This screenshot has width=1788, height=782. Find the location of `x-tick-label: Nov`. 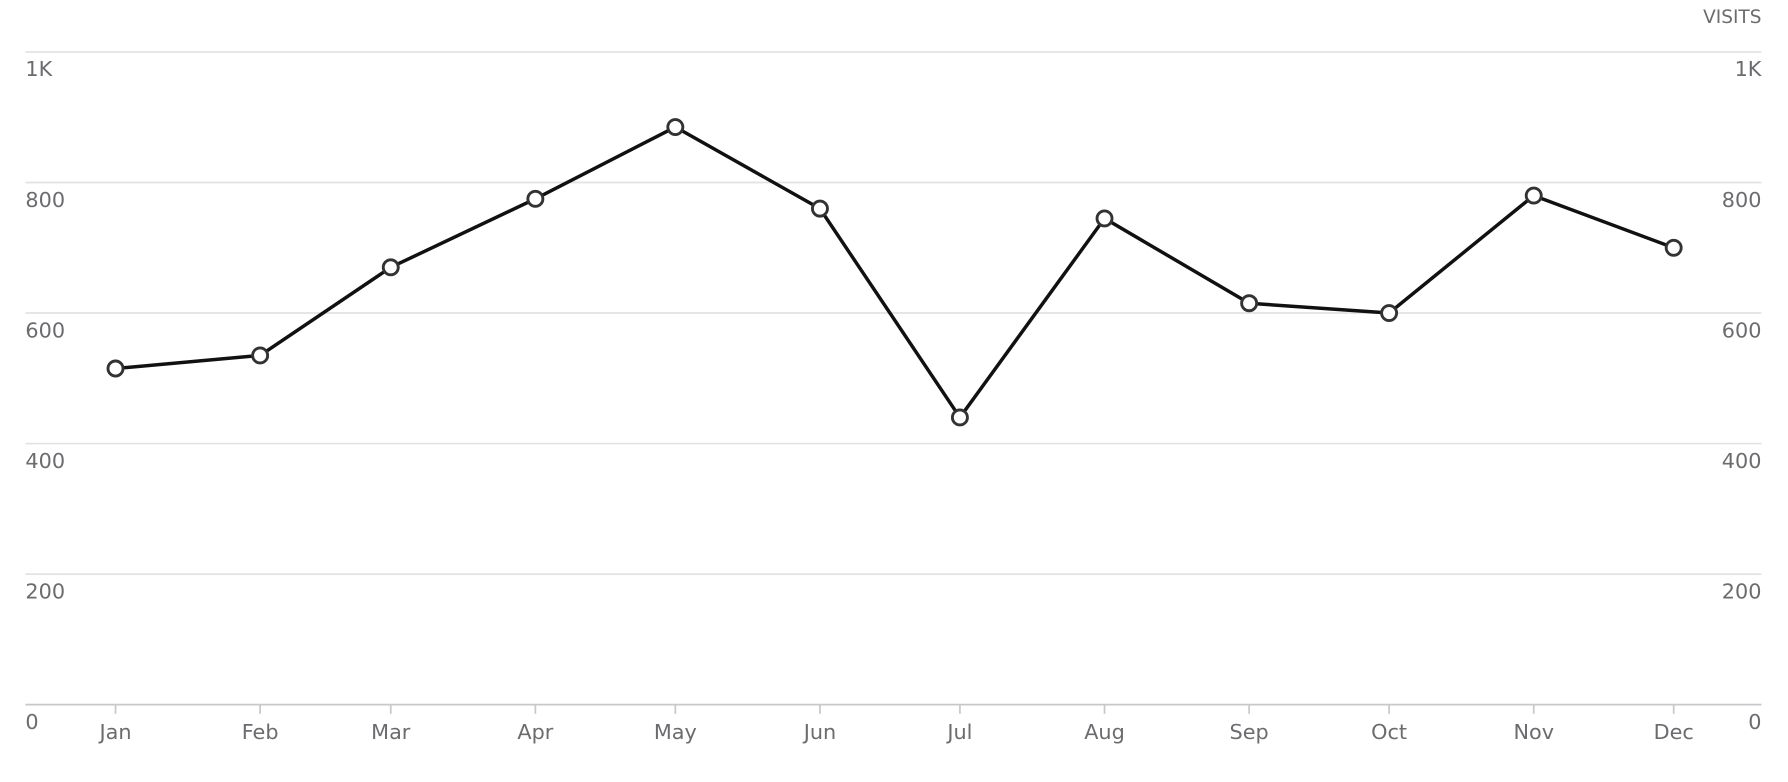

x-tick-label: Nov is located at coordinates (1533, 732).